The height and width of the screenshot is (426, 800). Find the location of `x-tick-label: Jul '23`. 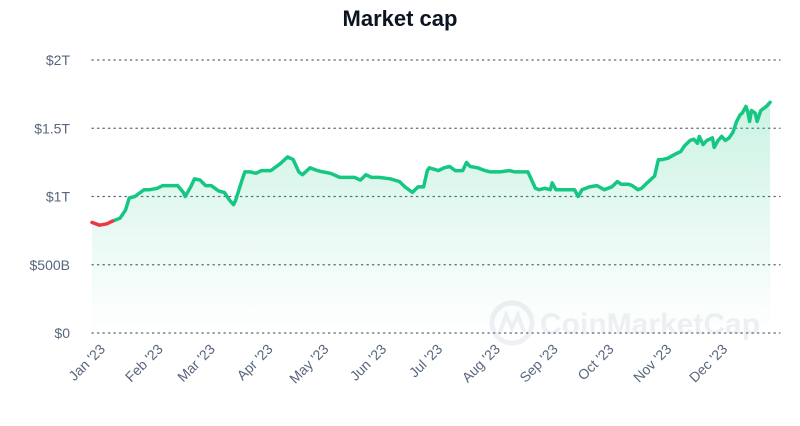

x-tick-label: Jul '23 is located at coordinates (426, 361).